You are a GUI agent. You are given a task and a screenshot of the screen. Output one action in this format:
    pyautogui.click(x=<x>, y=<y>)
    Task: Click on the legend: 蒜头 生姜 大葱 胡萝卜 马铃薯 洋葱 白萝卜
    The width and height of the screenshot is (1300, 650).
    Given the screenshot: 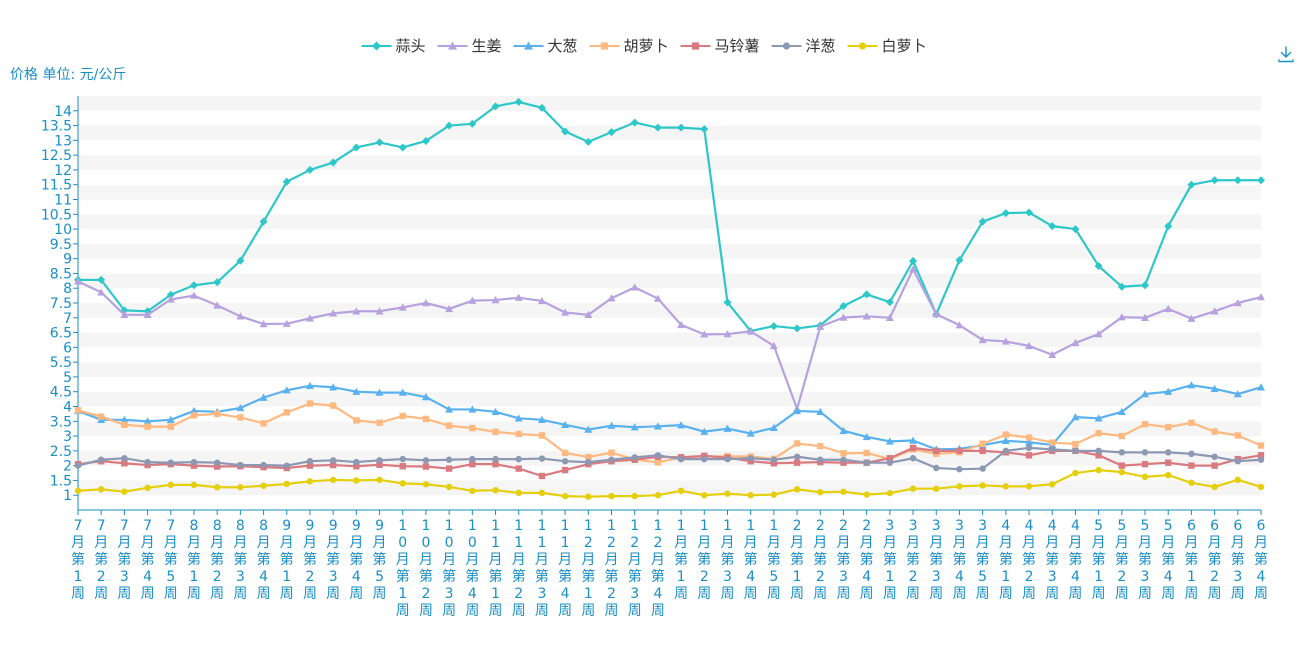 What is the action you would take?
    pyautogui.click(x=644, y=46)
    